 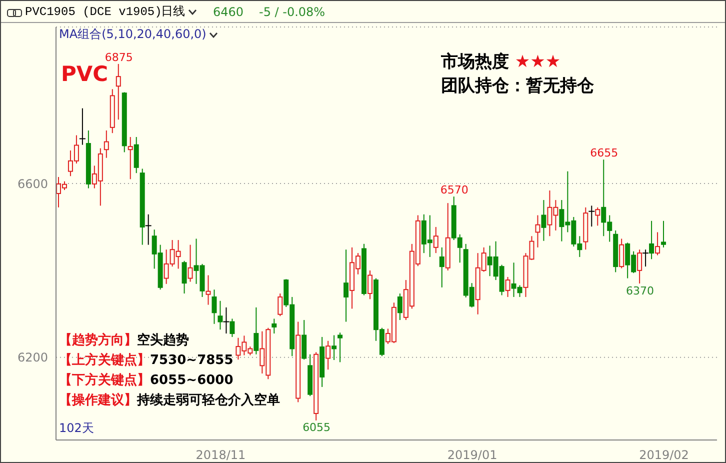 I want to click on annotation: 团队持仓：暂无持仓, so click(x=517, y=86).